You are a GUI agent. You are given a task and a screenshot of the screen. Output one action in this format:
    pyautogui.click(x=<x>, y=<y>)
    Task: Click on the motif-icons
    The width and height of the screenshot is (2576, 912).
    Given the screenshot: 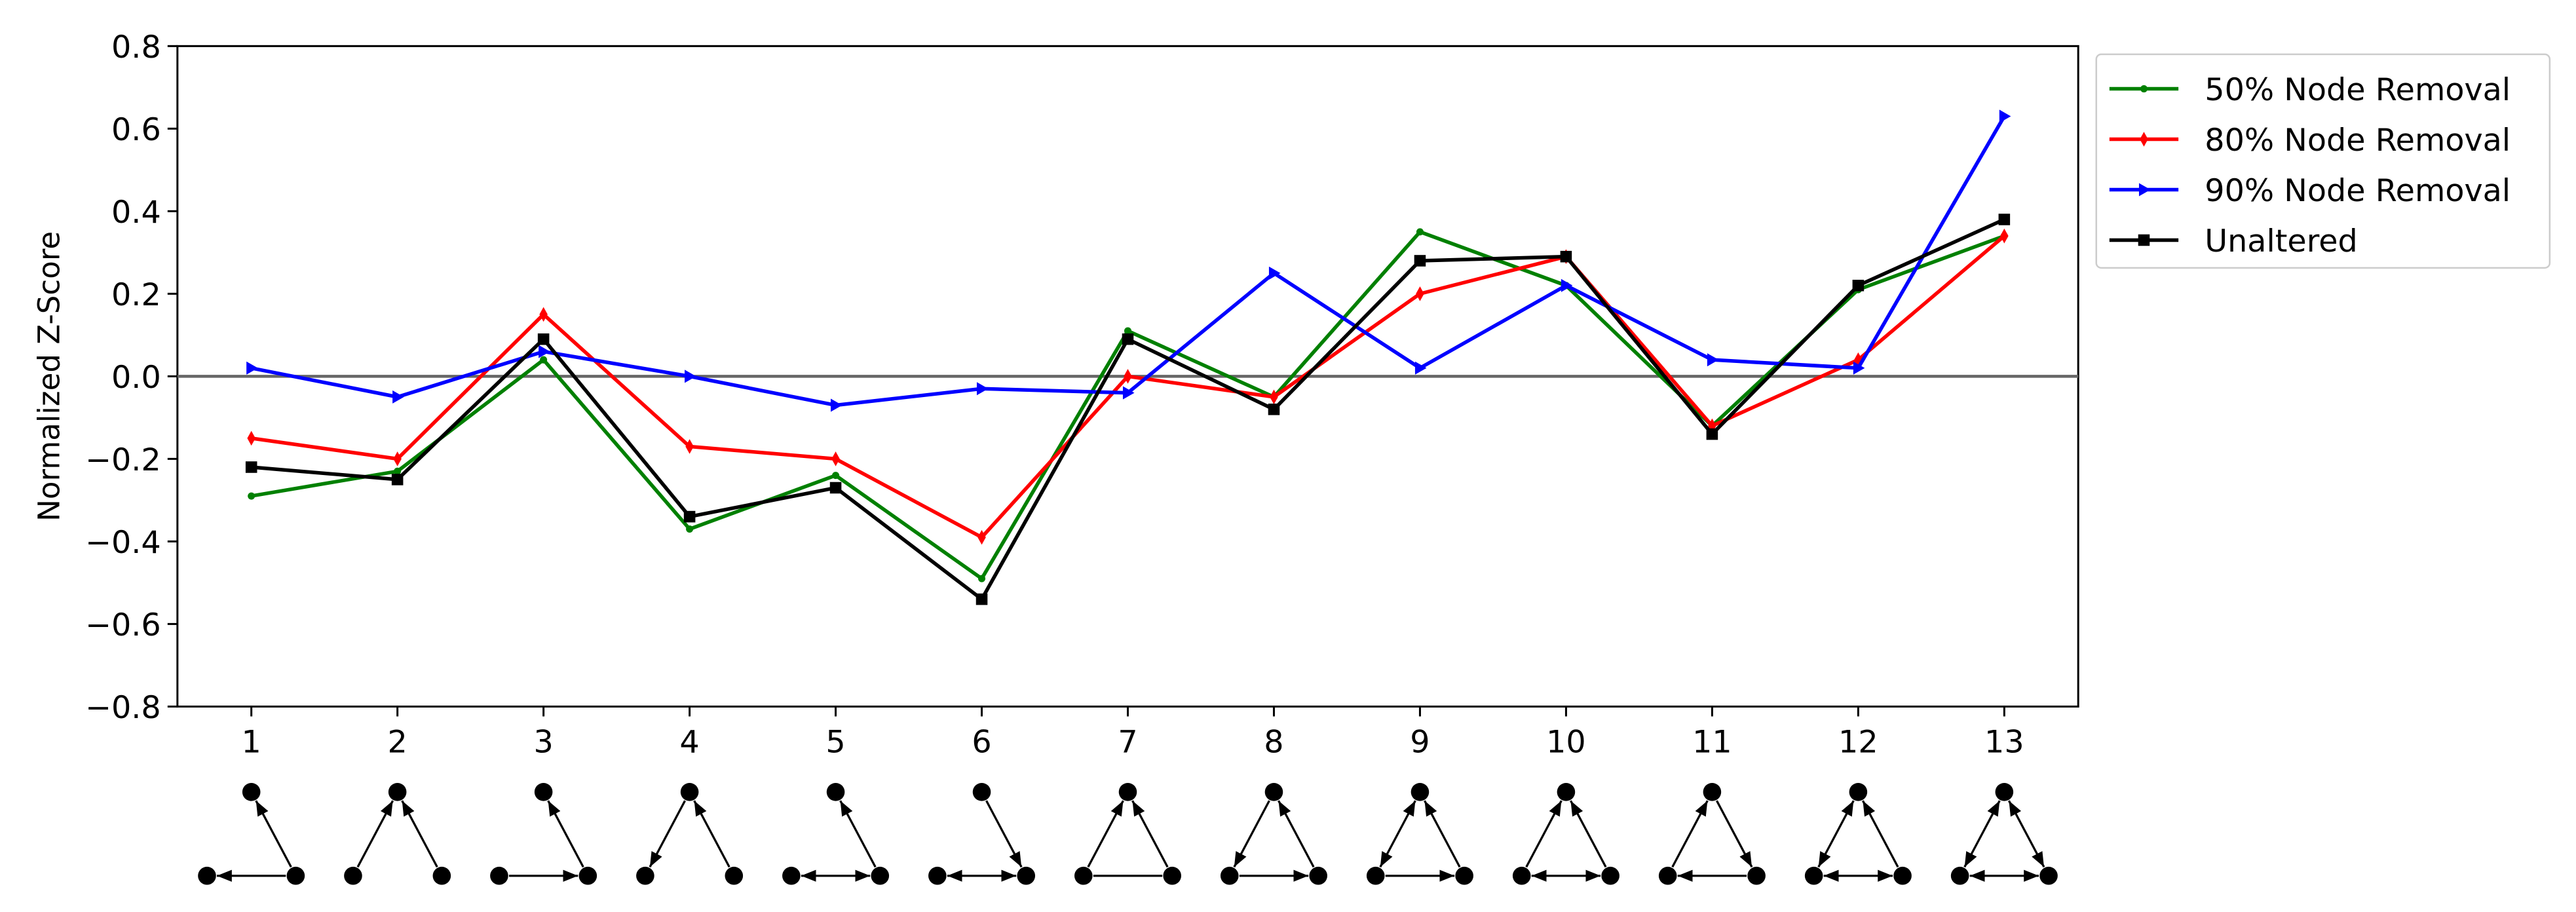 What is the action you would take?
    pyautogui.click(x=1128, y=834)
    